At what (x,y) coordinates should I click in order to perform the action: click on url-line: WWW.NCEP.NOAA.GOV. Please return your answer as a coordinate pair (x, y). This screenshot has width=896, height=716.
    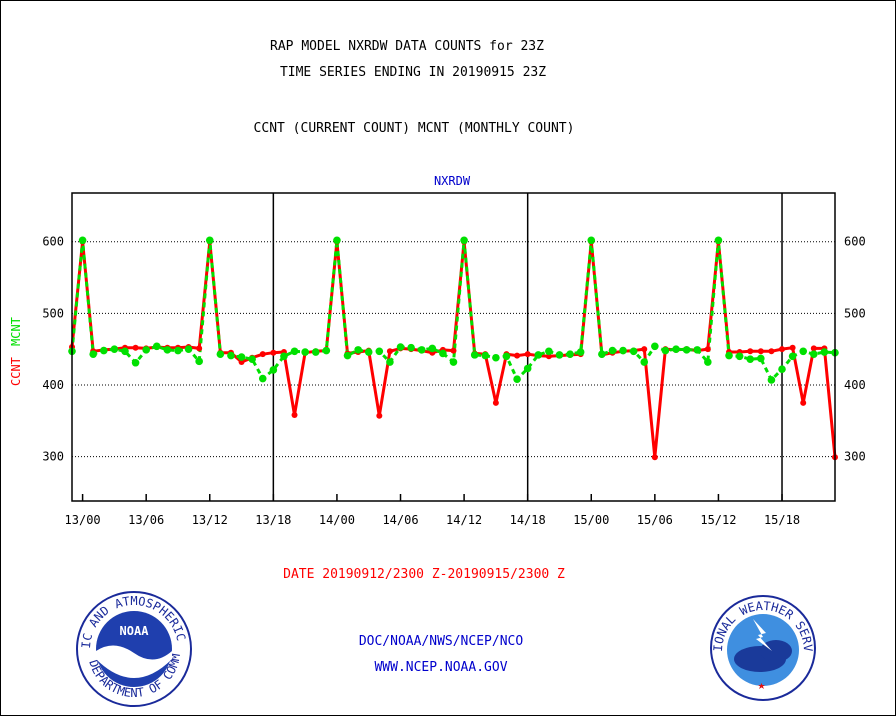
    Looking at the image, I should click on (441, 667).